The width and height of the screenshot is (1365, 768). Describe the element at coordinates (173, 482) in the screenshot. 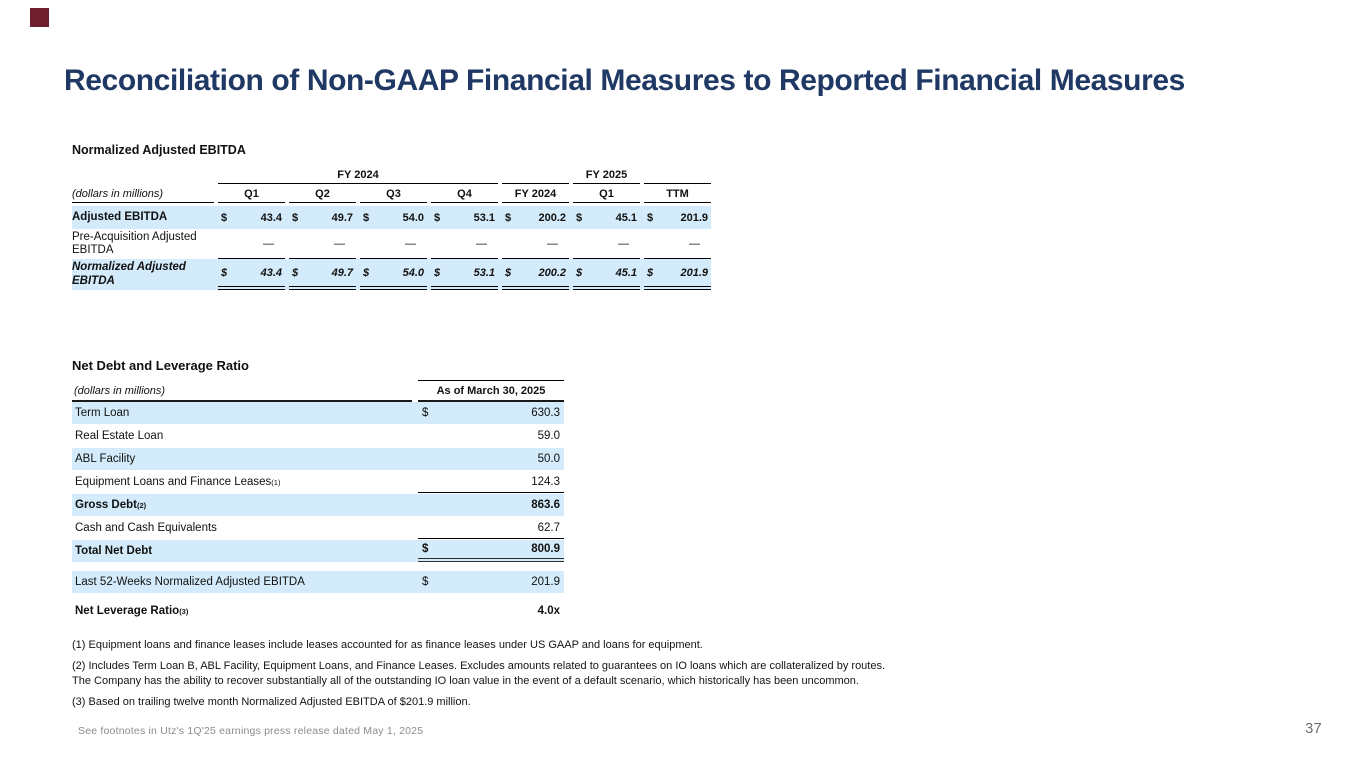

I see `row-label-text: Equipment Loans and Finance Leases` at that location.